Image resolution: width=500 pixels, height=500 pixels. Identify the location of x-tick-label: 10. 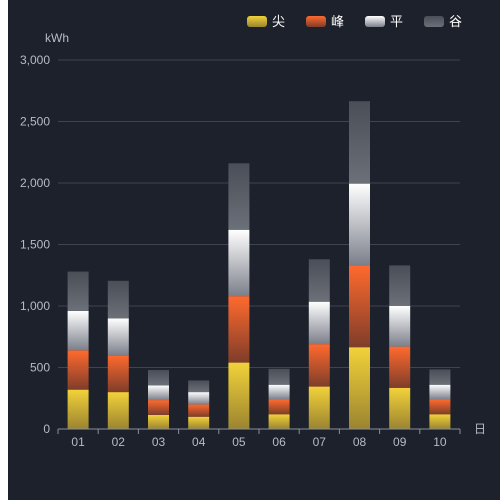
(440, 442).